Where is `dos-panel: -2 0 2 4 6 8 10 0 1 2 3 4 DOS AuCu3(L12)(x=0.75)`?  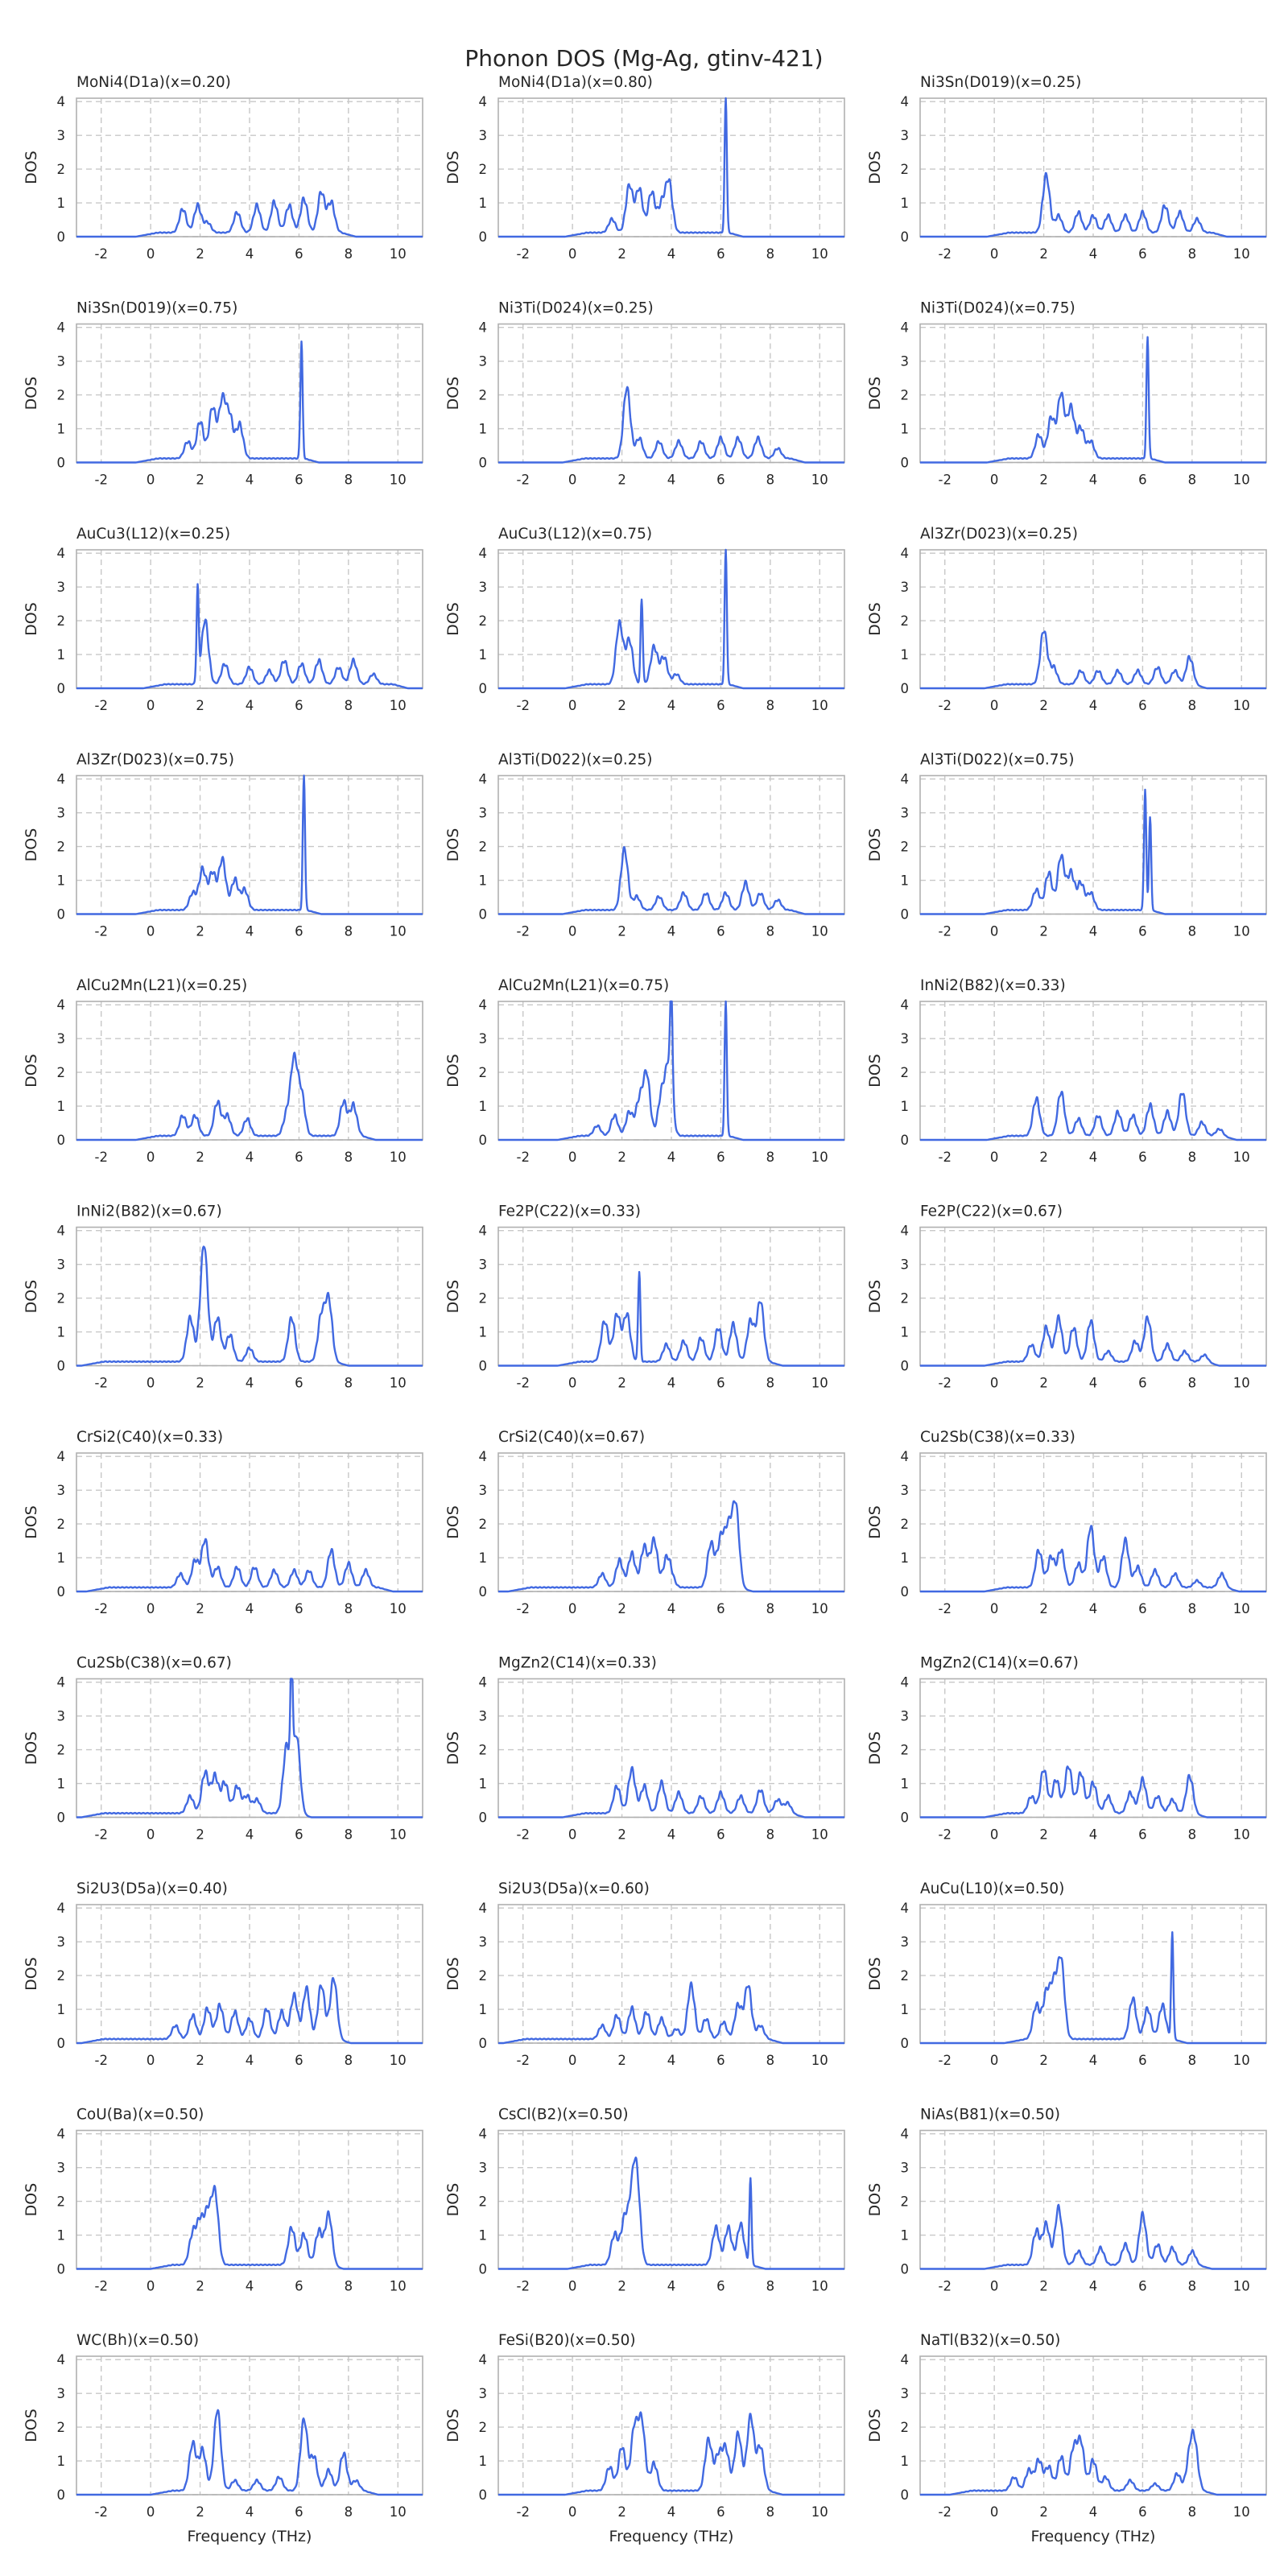 dos-panel: -2 0 2 4 6 8 10 0 1 2 3 4 DOS AuCu3(L12)(x=0.75) is located at coordinates (644, 619).